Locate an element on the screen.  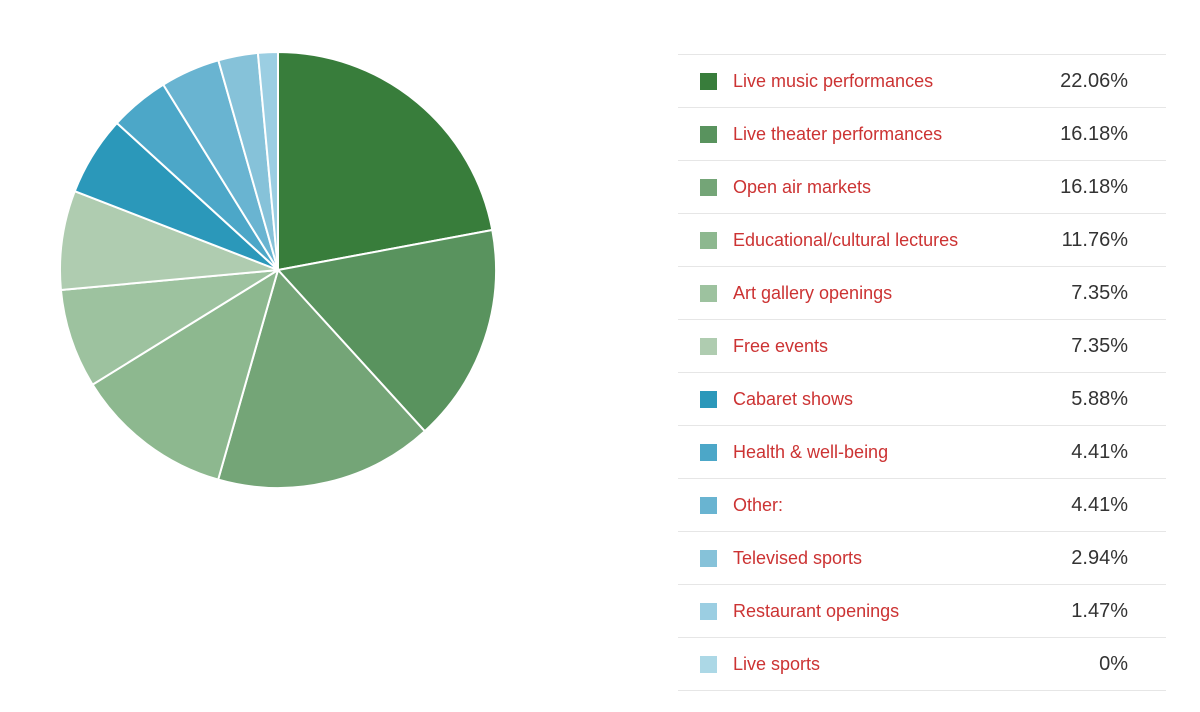
legend-label: Televised sports is located at coordinates (798, 557).